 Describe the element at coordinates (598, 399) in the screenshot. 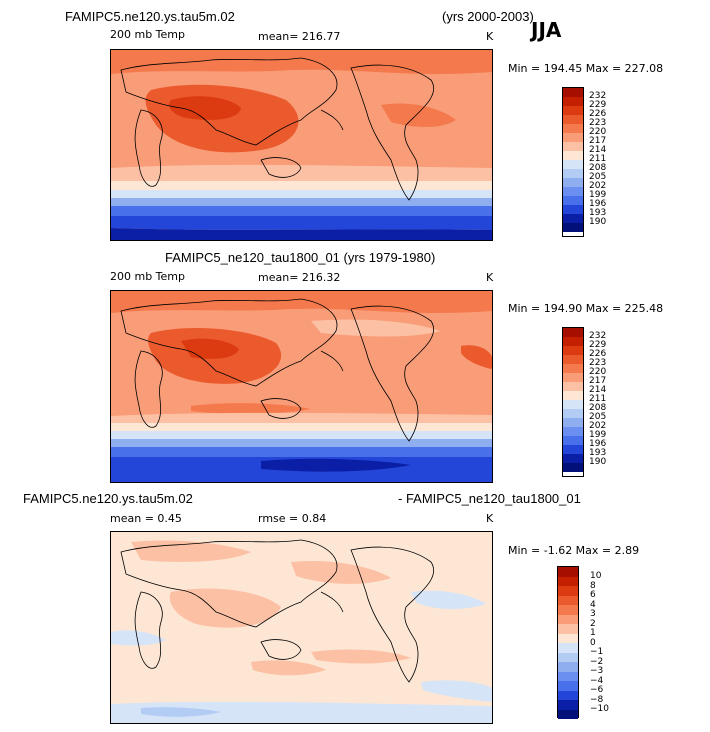

I see `panel2-cb-label: 211` at that location.